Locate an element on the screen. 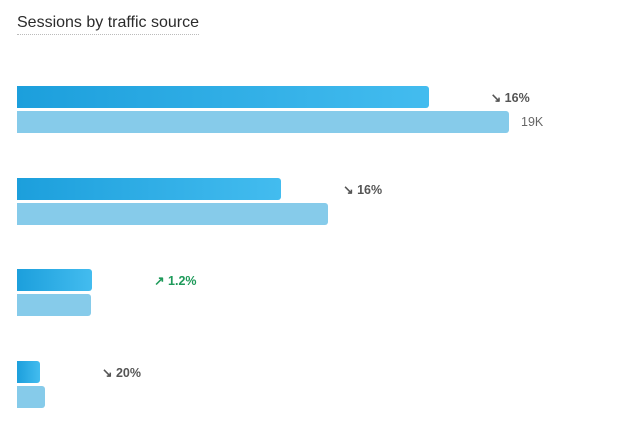  arrow-up-right-icon: ↗ is located at coordinates (161, 281).